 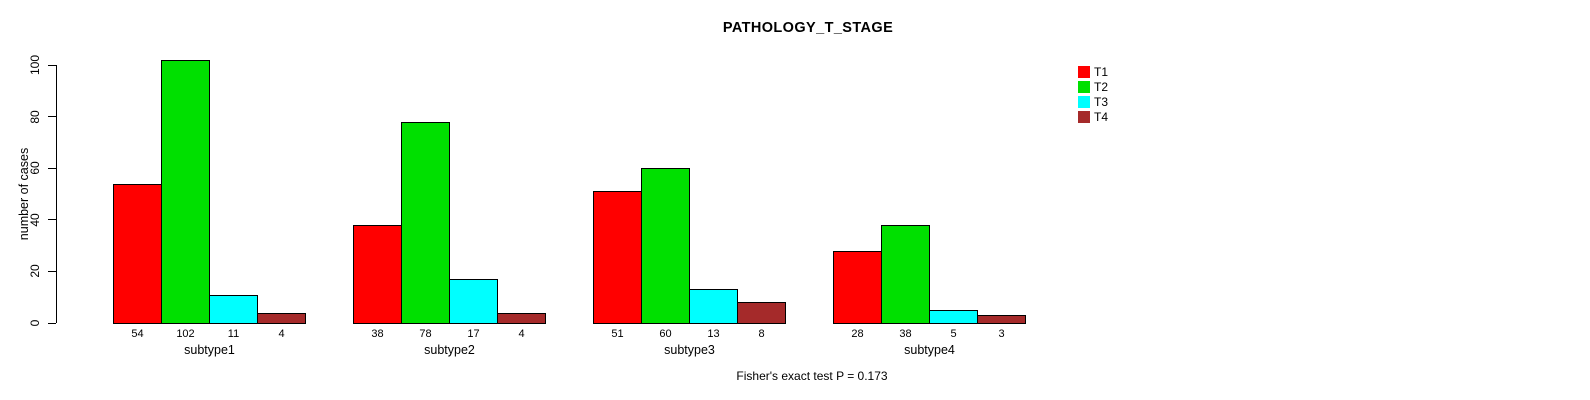 I want to click on category-label-subtype3: subtype3, so click(x=689, y=350).